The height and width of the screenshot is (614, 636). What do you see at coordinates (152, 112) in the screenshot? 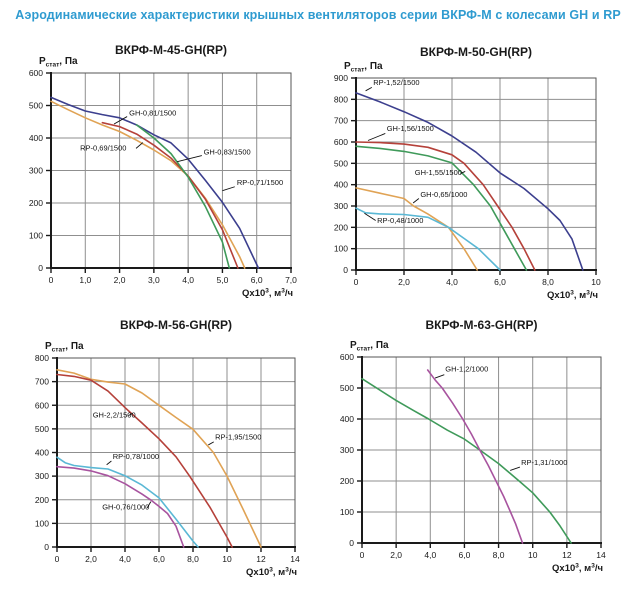
I see `series-label: GH-0,81/1500` at bounding box center [152, 112].